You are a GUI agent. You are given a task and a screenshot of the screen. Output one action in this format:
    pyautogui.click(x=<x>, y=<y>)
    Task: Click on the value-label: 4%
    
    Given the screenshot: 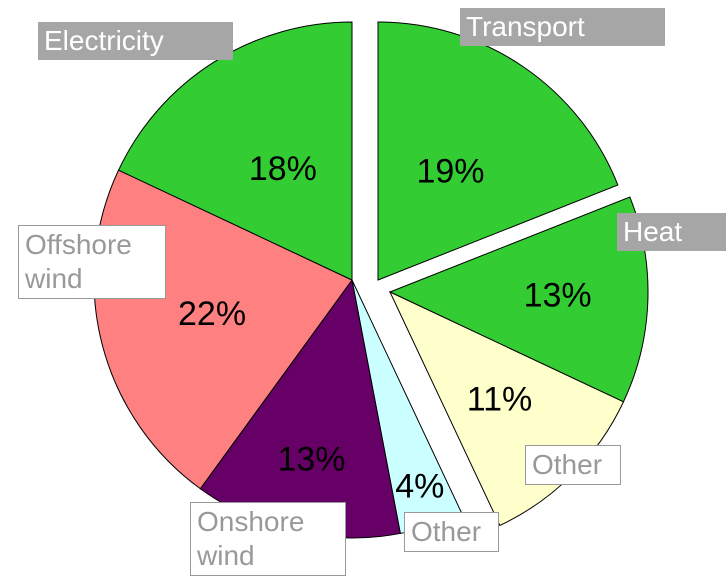 What is the action you would take?
    pyautogui.click(x=419, y=487)
    